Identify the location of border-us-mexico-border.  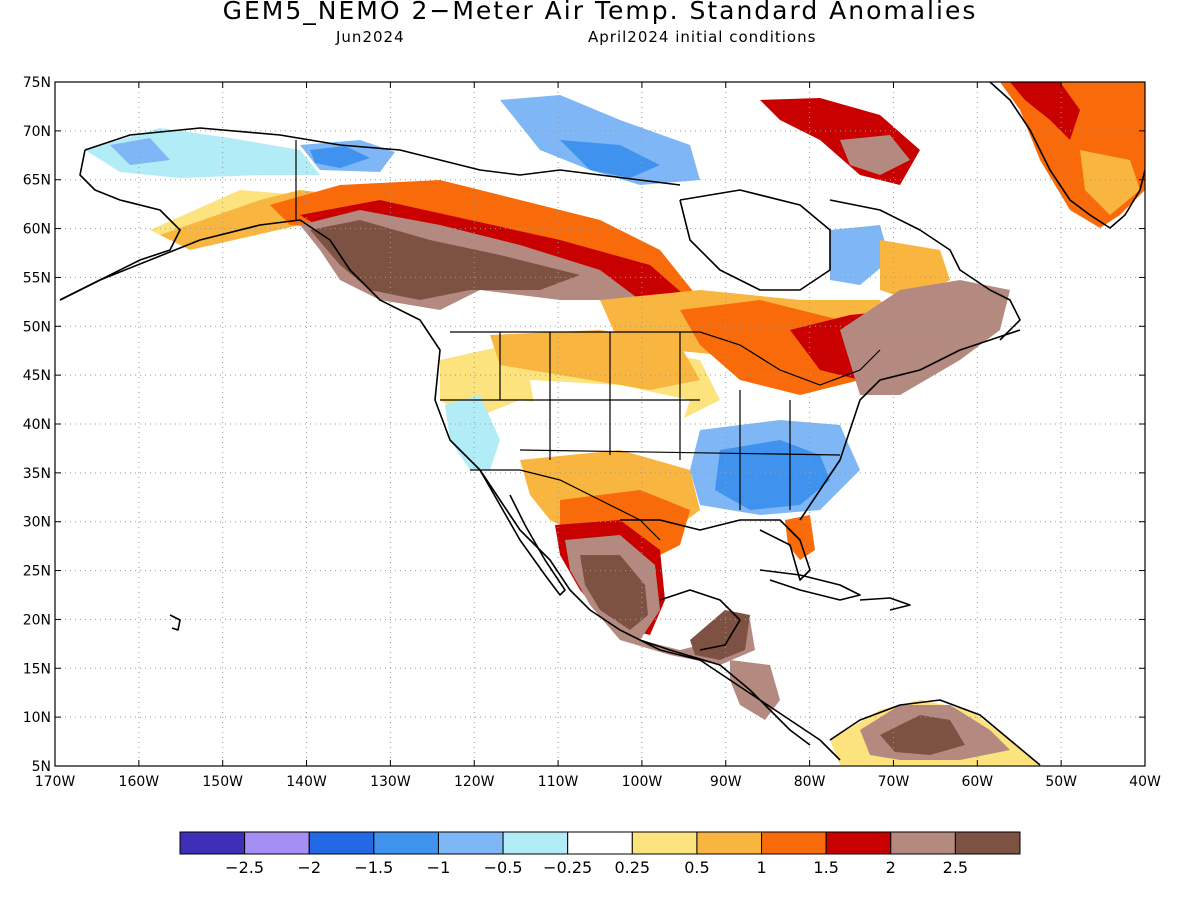
(565, 505).